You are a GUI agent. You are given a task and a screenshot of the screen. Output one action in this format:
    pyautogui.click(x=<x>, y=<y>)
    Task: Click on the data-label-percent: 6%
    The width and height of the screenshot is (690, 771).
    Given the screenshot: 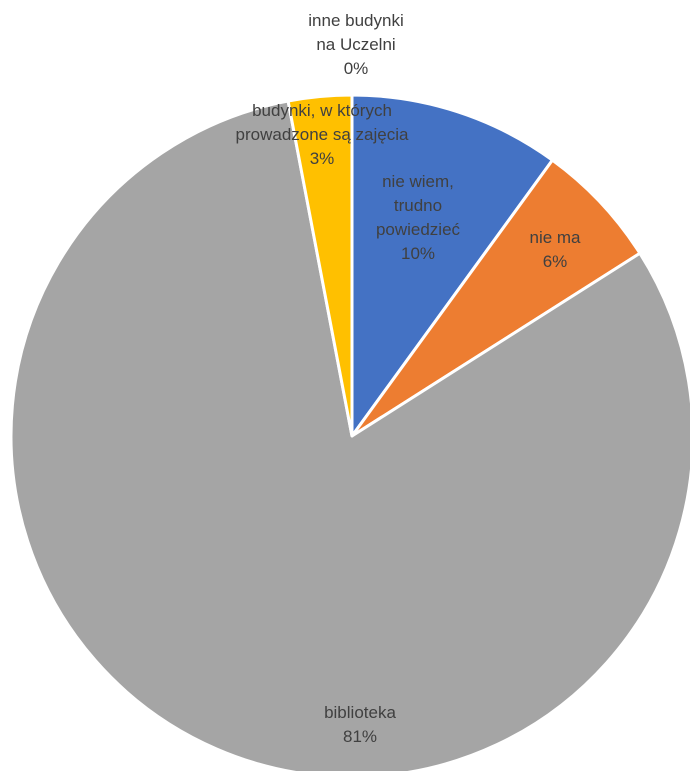 What is the action you would take?
    pyautogui.click(x=555, y=261)
    